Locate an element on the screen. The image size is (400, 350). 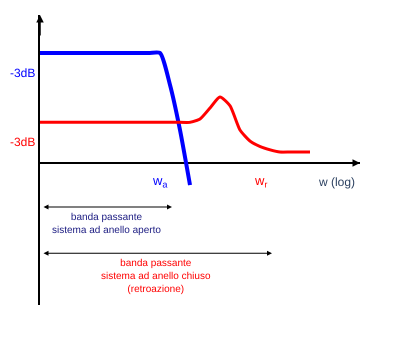
x-axis-title: w (log) is located at coordinates (337, 182).